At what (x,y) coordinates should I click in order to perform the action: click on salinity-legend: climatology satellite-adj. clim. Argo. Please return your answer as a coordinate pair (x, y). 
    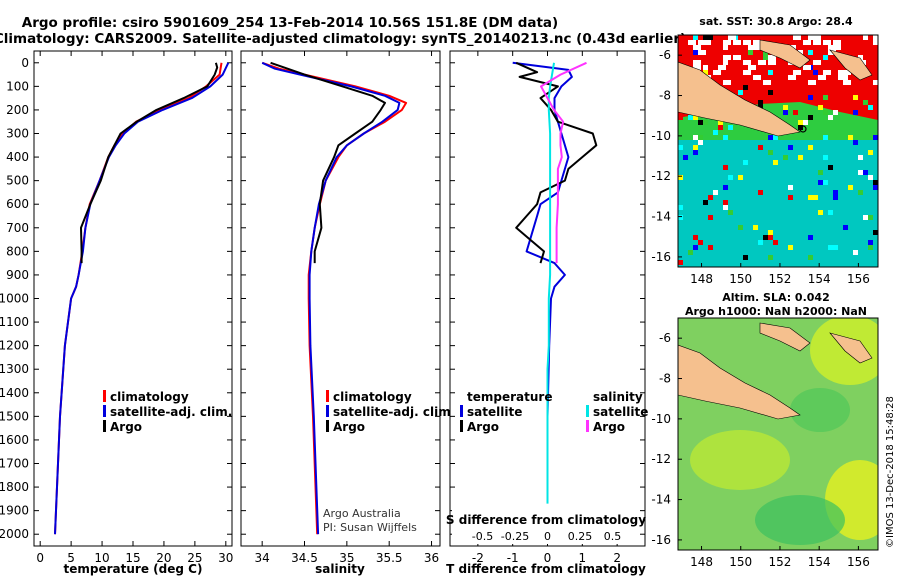
    Looking at the image, I should click on (390, 412).